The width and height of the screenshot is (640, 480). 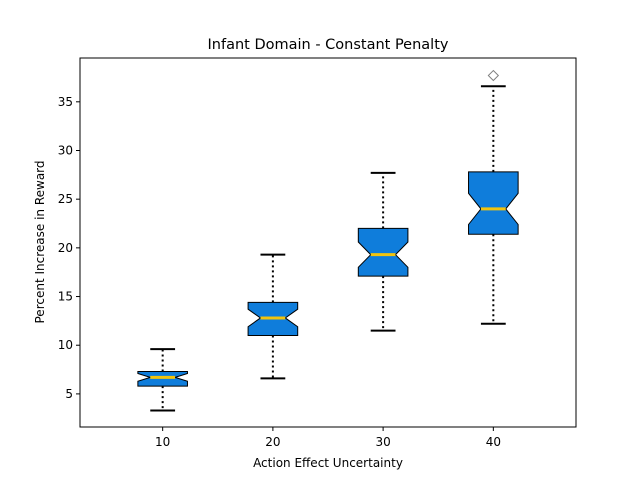 I want to click on y-axis-title: Percent Increase in Reward, so click(x=40, y=241).